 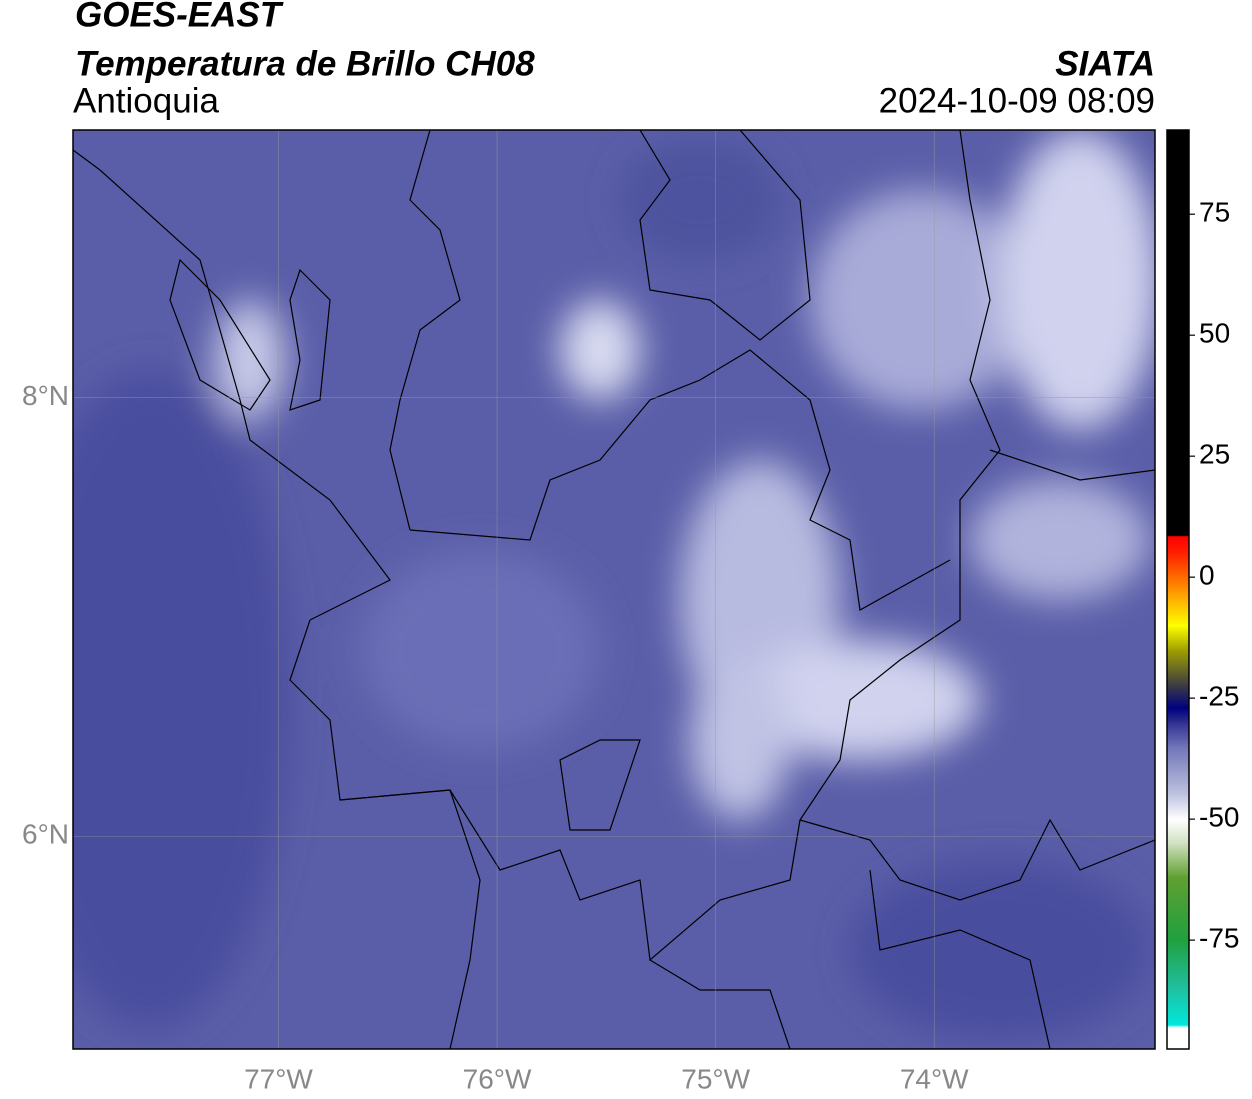 I want to click on colorbar-tick-label: -75, so click(x=1219, y=938).